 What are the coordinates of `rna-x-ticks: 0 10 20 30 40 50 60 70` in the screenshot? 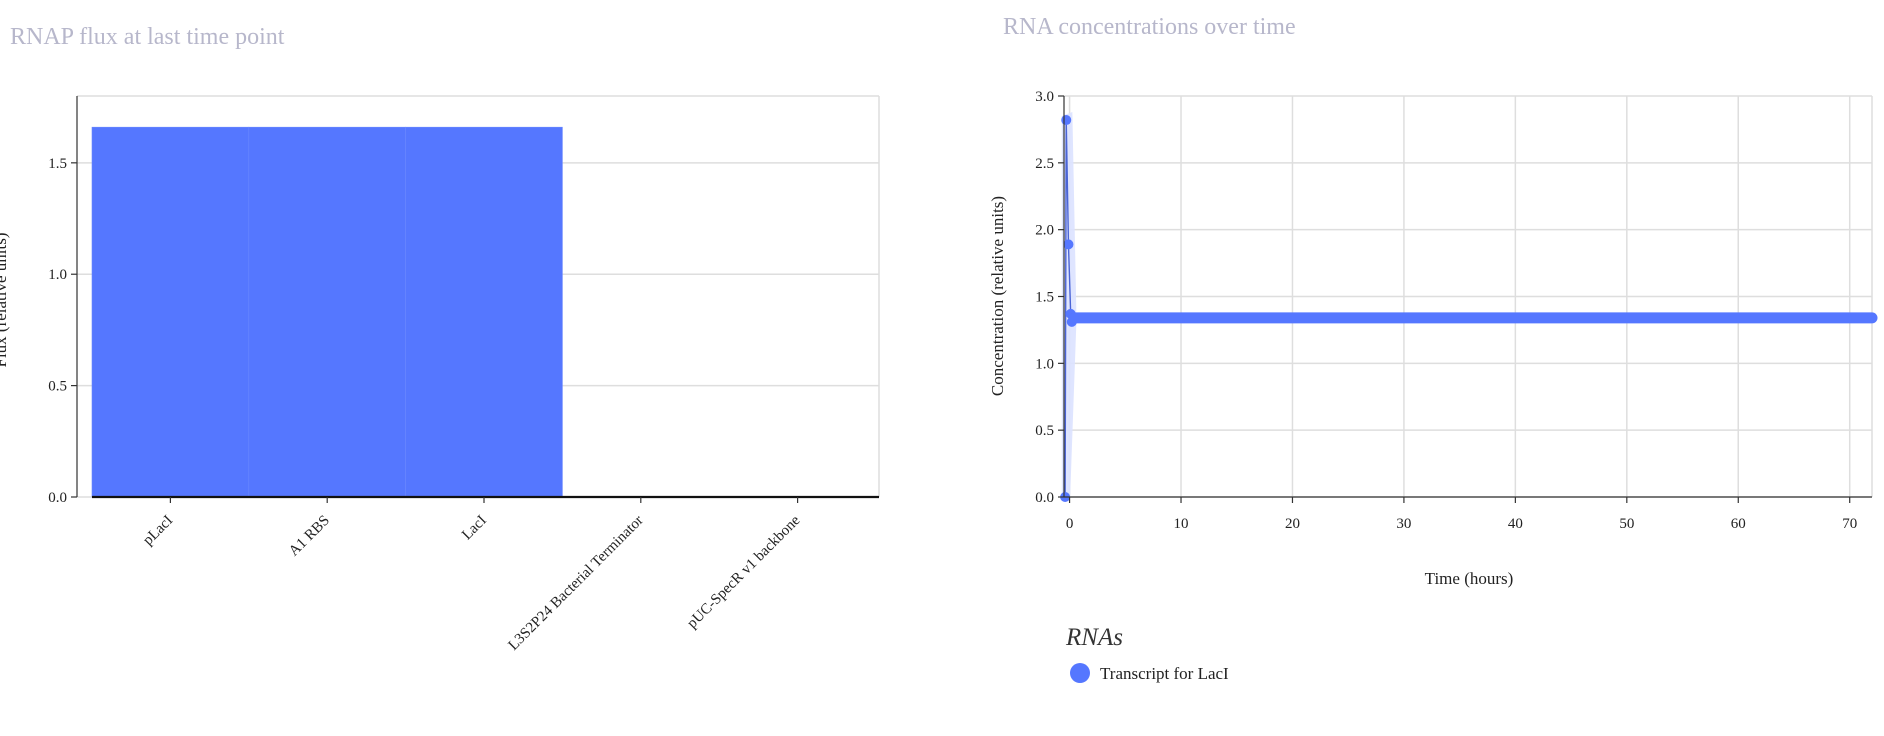 It's located at (1461, 514).